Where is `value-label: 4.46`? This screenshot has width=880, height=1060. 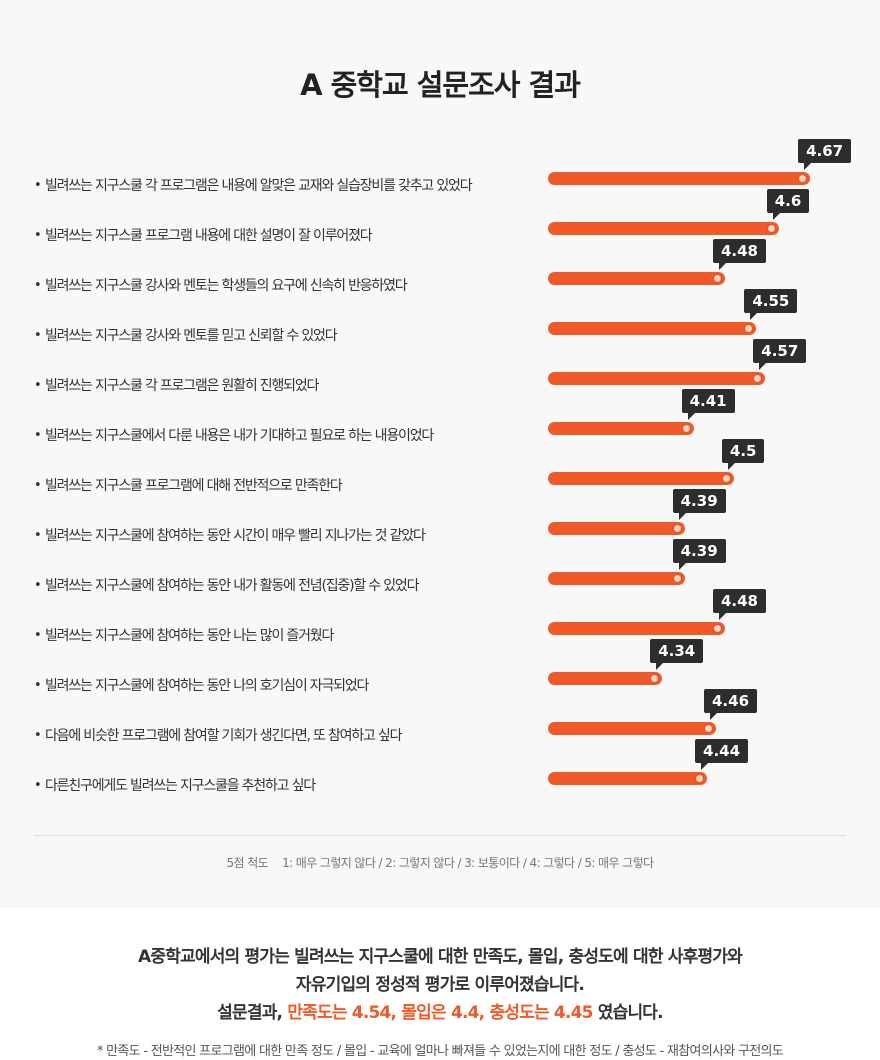
value-label: 4.46 is located at coordinates (731, 704).